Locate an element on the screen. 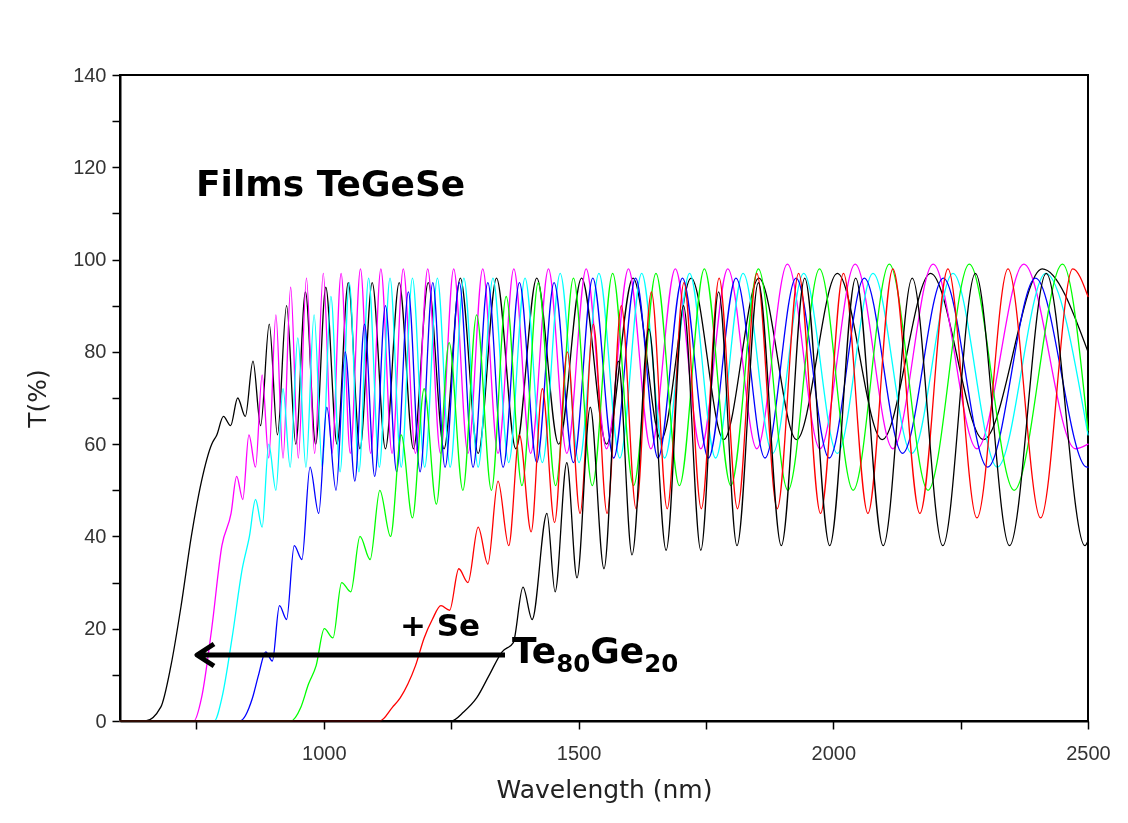 The image size is (1128, 823). y-tick-label: 140 is located at coordinates (90, 74).